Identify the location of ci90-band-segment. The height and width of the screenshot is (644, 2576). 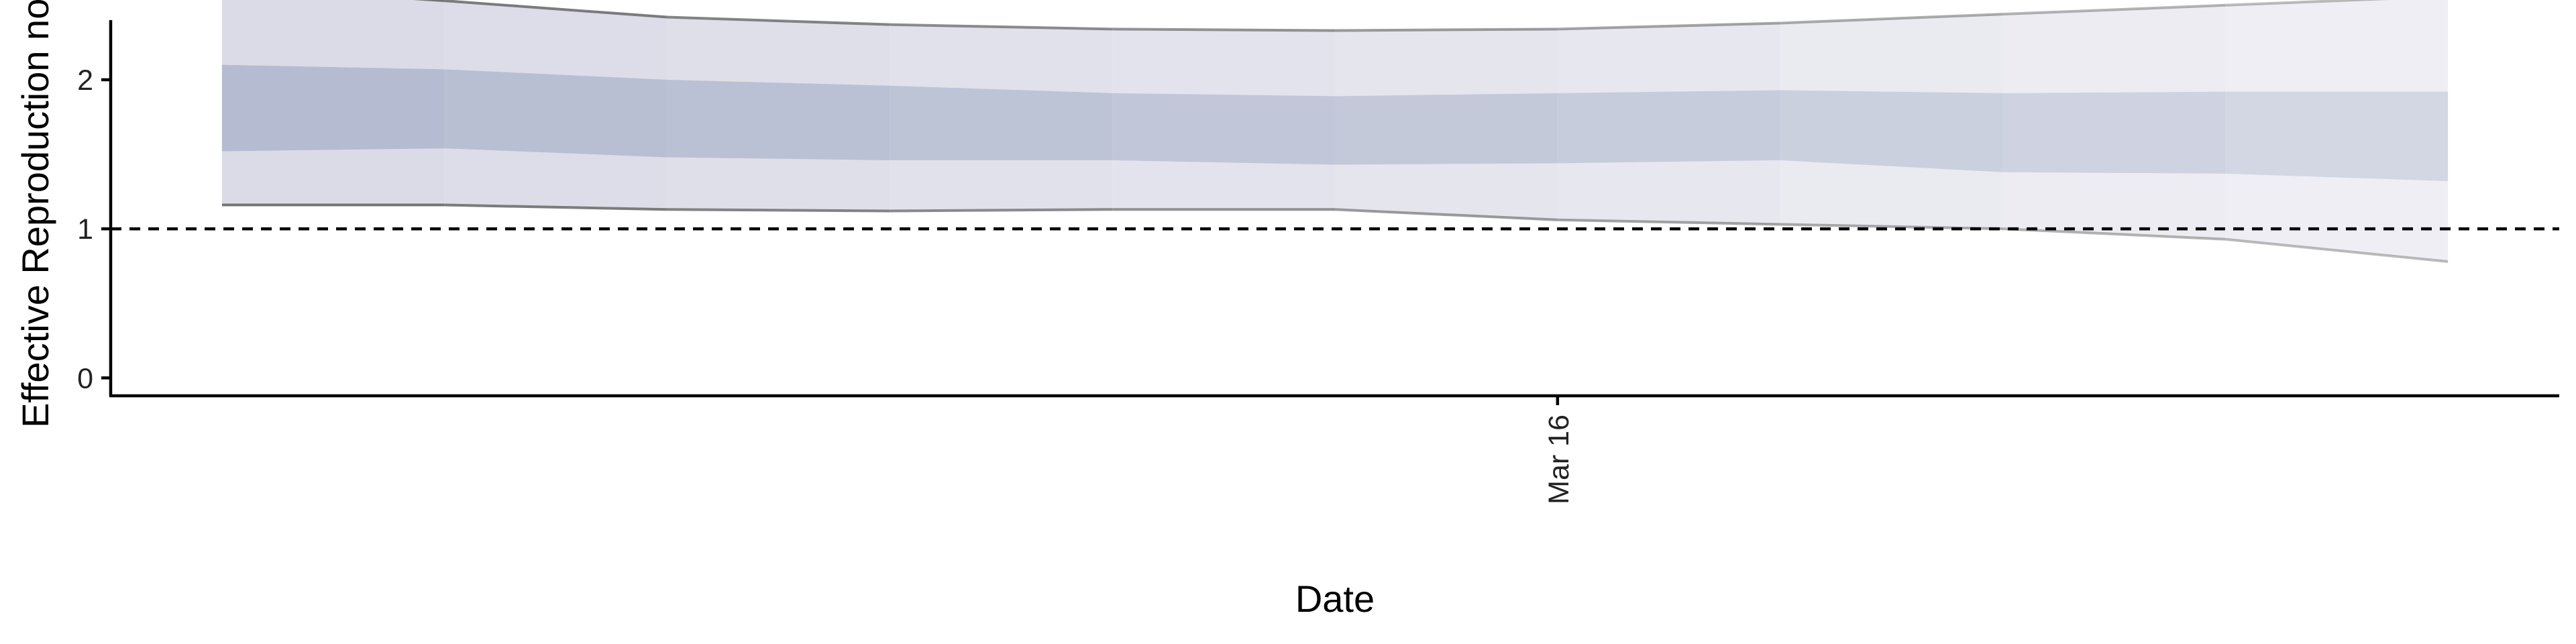
(2337, 131).